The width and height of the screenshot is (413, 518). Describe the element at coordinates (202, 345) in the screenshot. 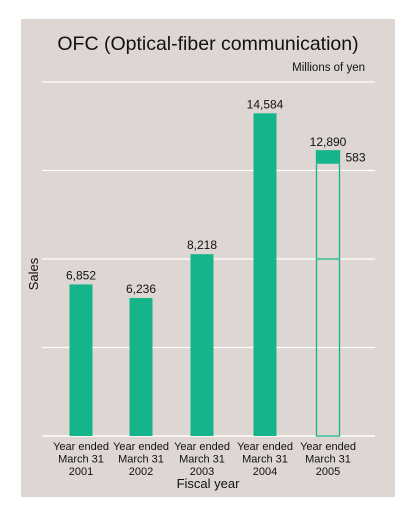

I see `bar-2003` at that location.